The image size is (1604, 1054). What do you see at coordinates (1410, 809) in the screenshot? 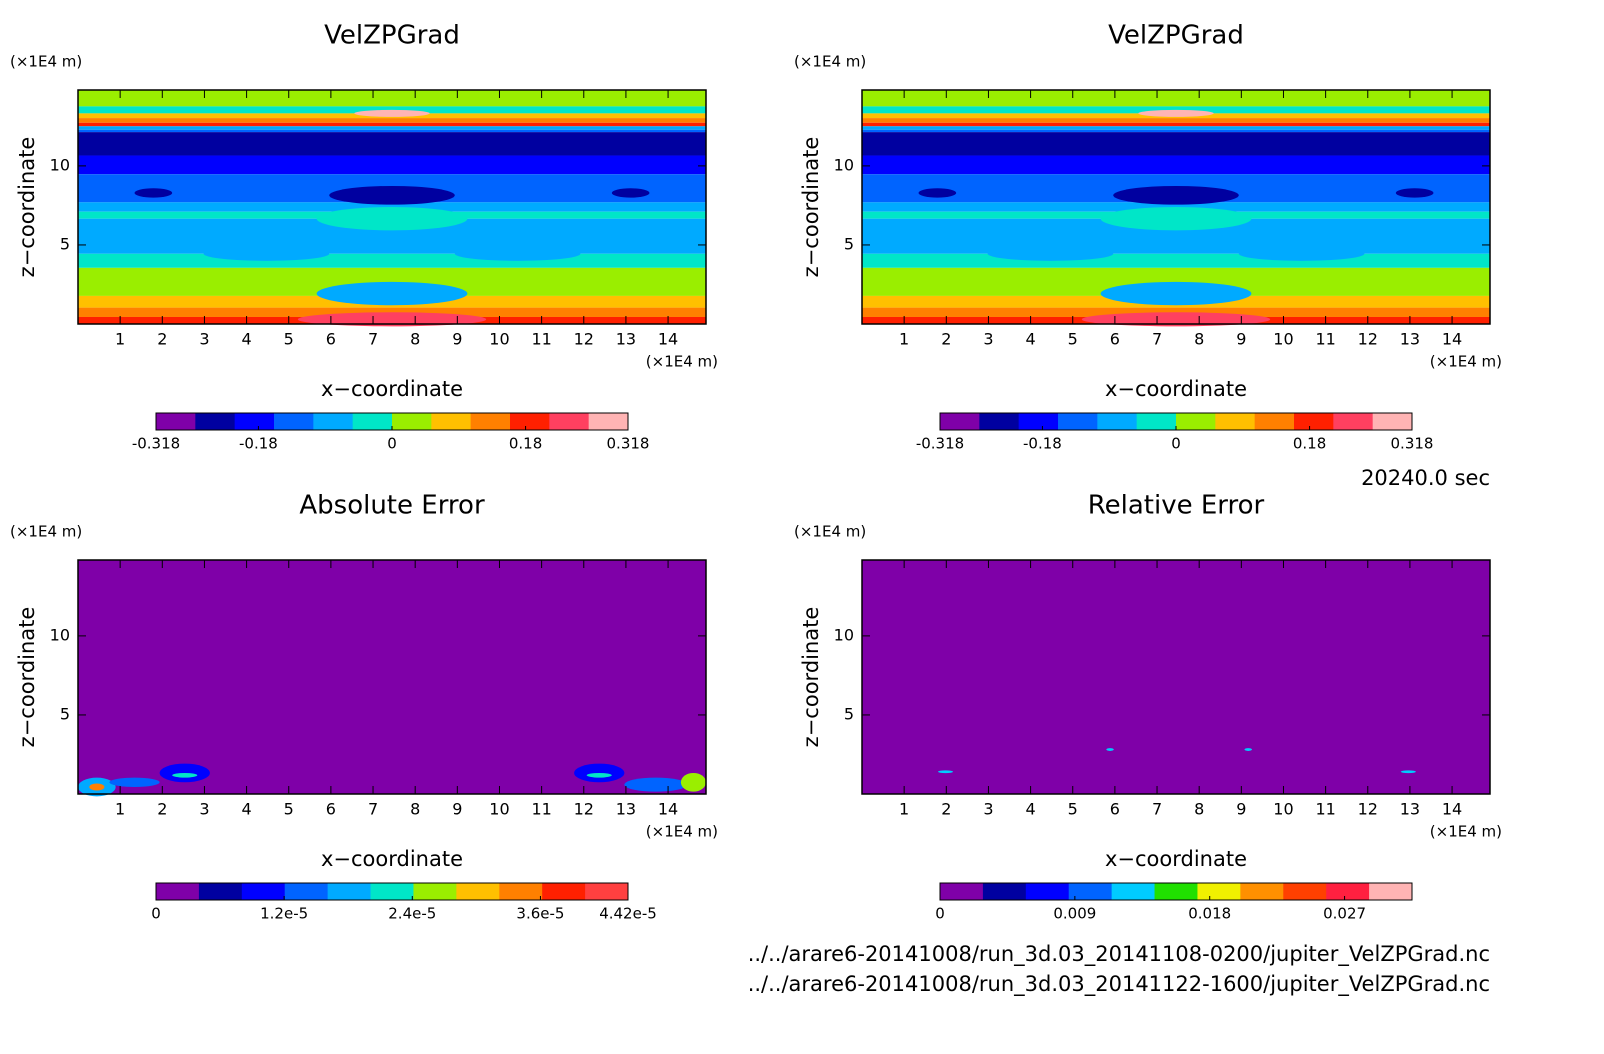
I see `x-tick-label: 13` at bounding box center [1410, 809].